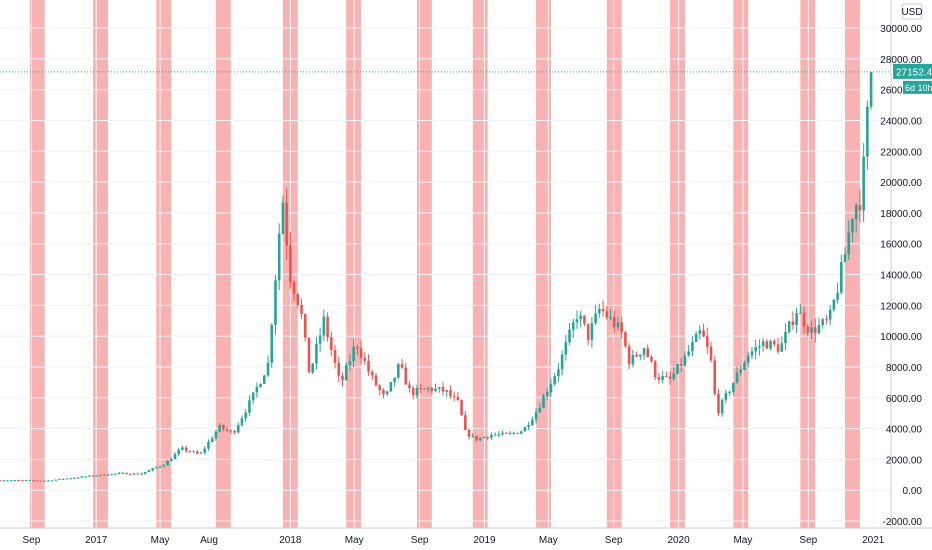 This screenshot has width=932, height=550. What do you see at coordinates (901, 91) in the screenshot?
I see `y-tick-label: 26000.00` at bounding box center [901, 91].